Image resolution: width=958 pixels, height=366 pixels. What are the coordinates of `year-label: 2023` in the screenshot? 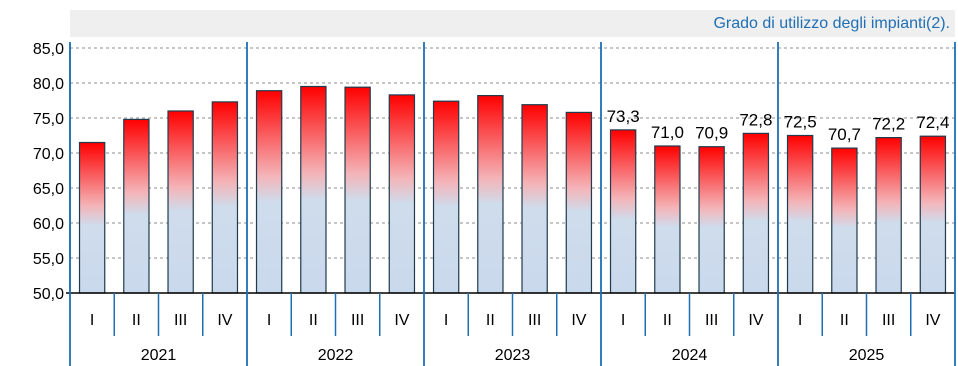 It's located at (513, 355).